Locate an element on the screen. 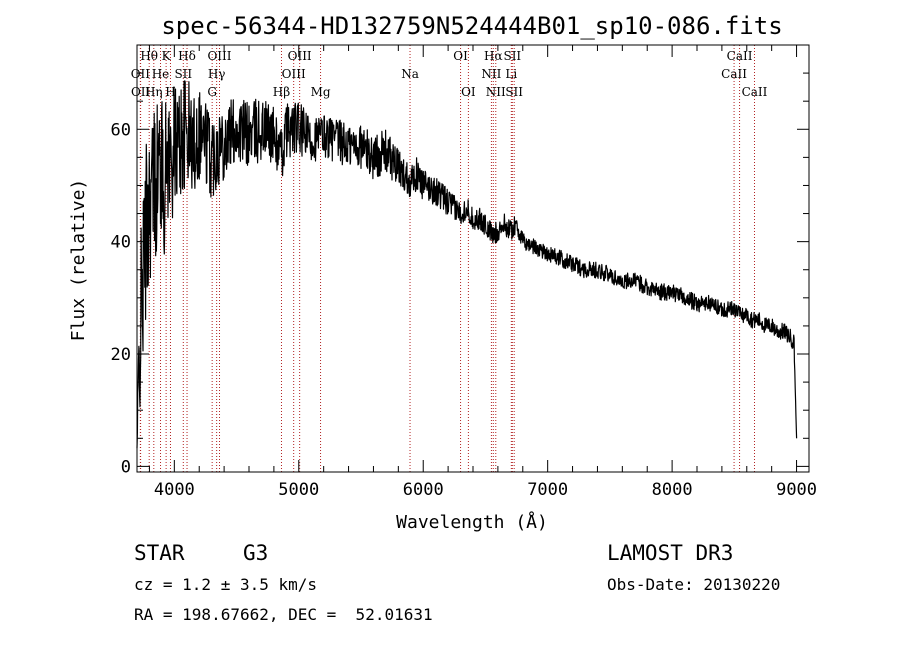 This screenshot has width=900, height=649. survey-name: LAMOST DR3 is located at coordinates (670, 553).